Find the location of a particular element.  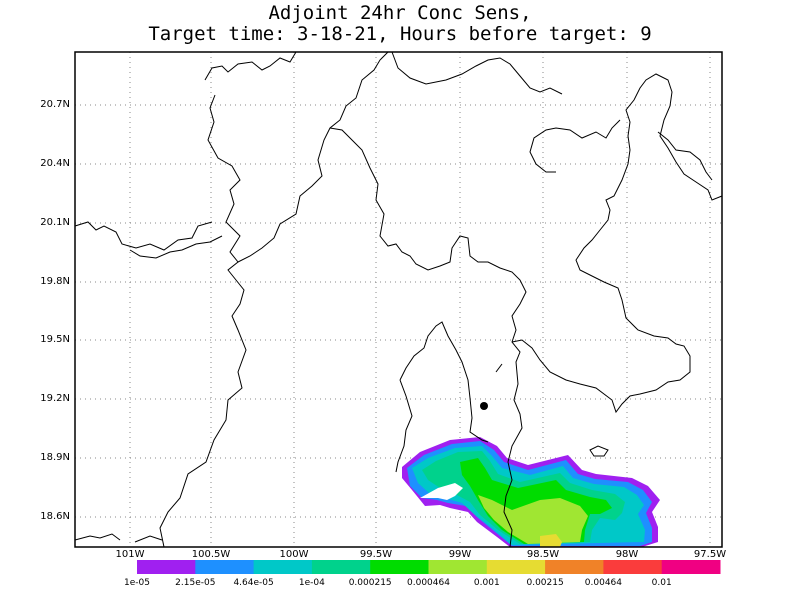

colorbar-label: 4.64e-05 is located at coordinates (253, 583).